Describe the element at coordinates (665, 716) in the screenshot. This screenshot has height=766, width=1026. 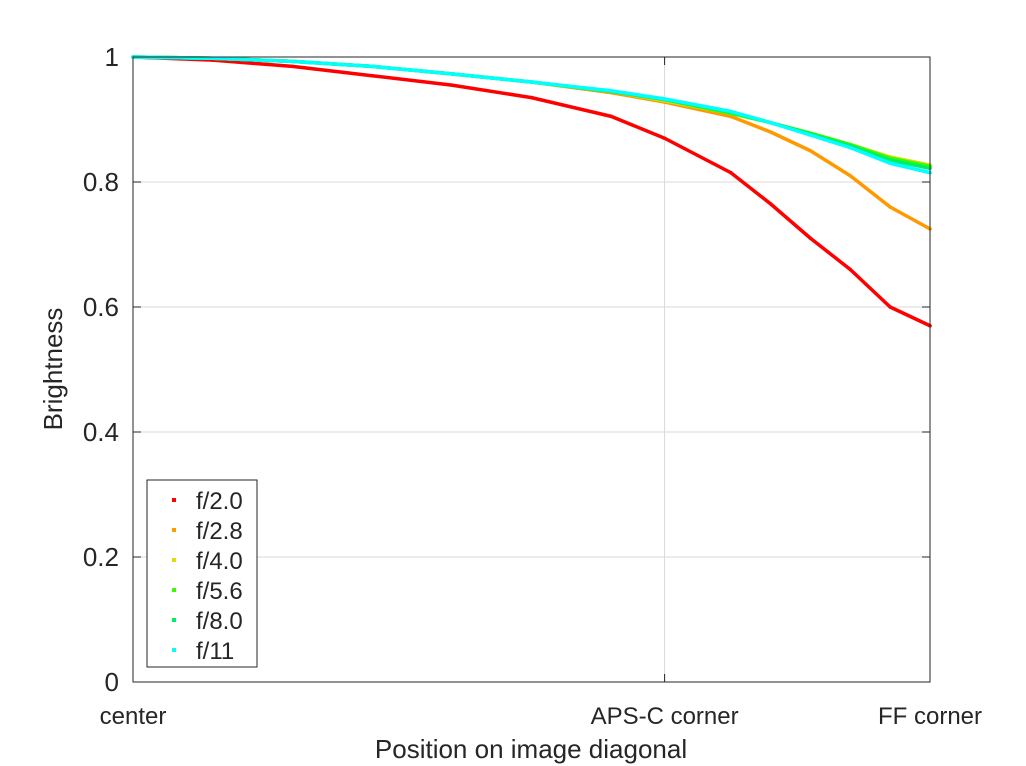
I see `x-tick-label: APS-C corner` at that location.